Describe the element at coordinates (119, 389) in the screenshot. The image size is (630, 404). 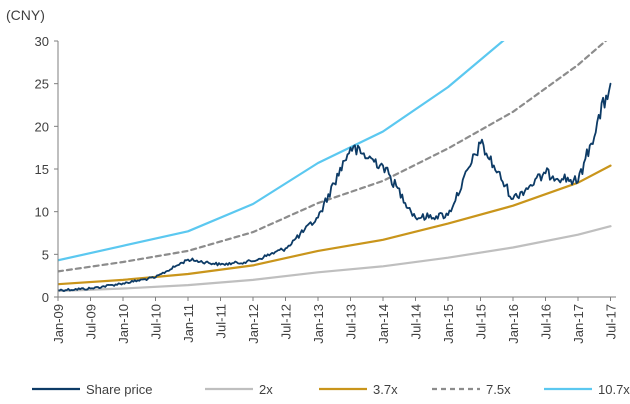
I see `legend-label-share-price: Share price` at that location.